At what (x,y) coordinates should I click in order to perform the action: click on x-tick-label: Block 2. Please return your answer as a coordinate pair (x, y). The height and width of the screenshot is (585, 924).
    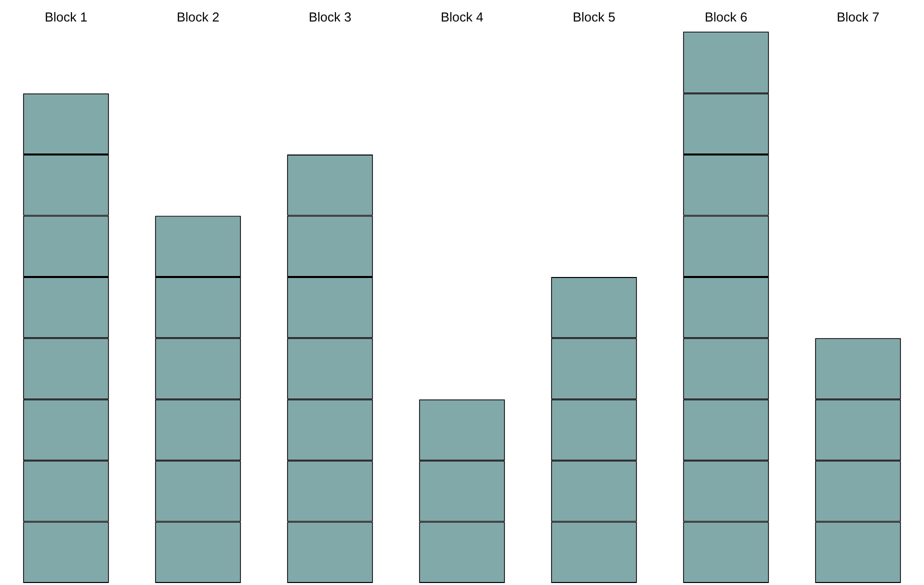
    Looking at the image, I should click on (198, 16).